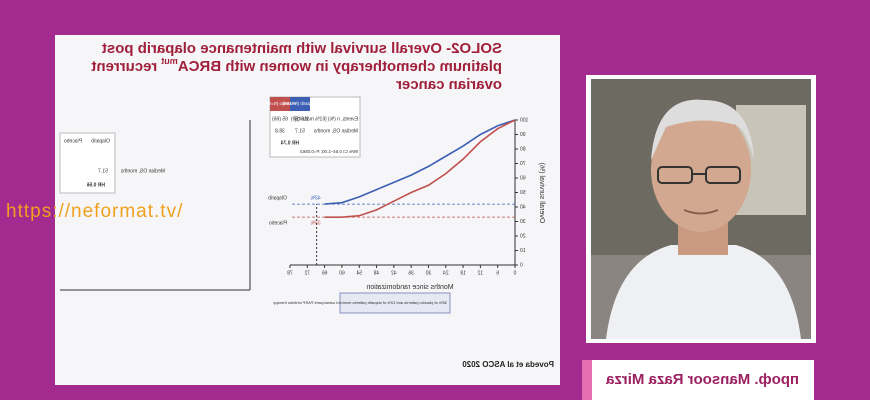 This screenshot has width=870, height=400. I want to click on y-tick-label: 70, so click(523, 164).